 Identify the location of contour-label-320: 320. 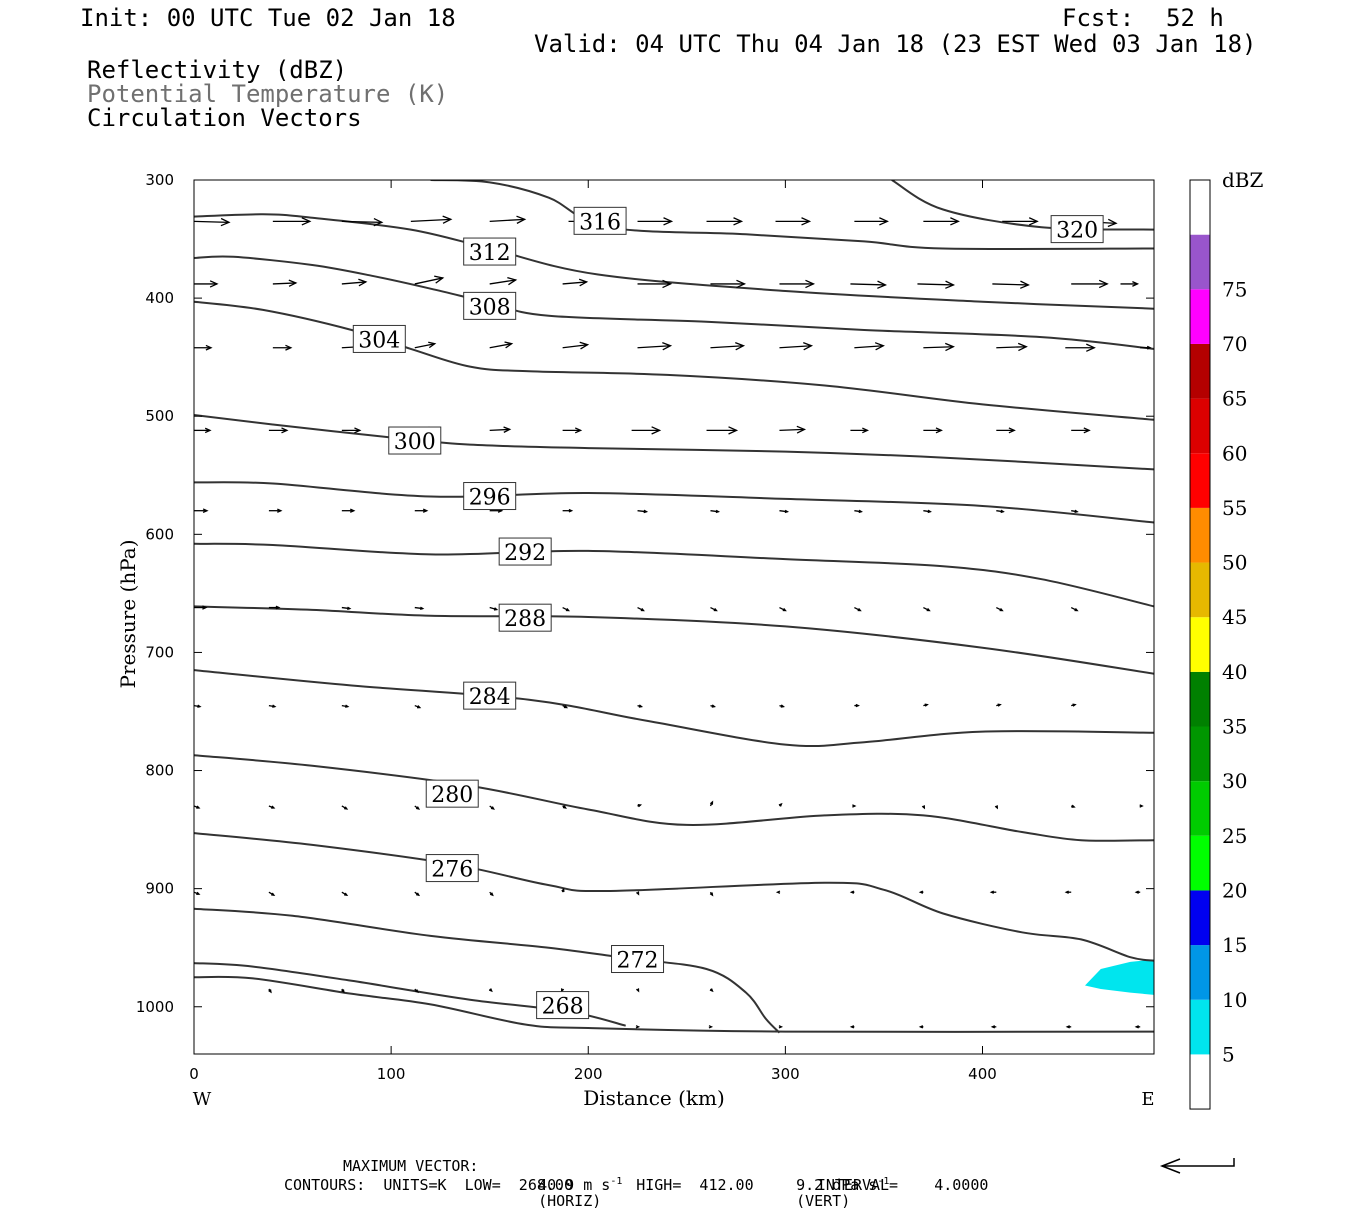
(1077, 231).